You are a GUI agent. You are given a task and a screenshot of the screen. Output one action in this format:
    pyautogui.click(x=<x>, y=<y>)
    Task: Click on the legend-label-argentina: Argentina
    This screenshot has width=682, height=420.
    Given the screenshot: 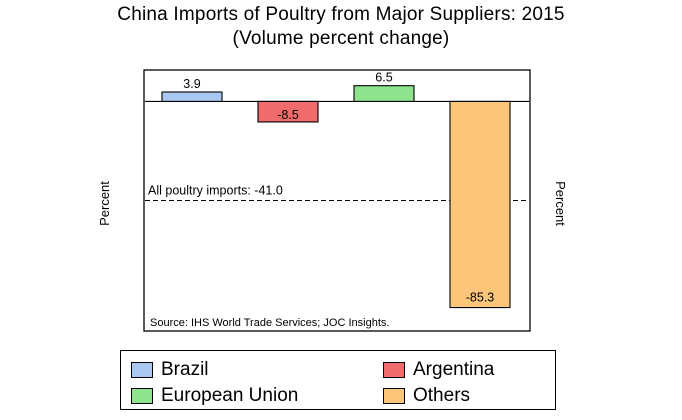 What is the action you would take?
    pyautogui.click(x=454, y=369)
    